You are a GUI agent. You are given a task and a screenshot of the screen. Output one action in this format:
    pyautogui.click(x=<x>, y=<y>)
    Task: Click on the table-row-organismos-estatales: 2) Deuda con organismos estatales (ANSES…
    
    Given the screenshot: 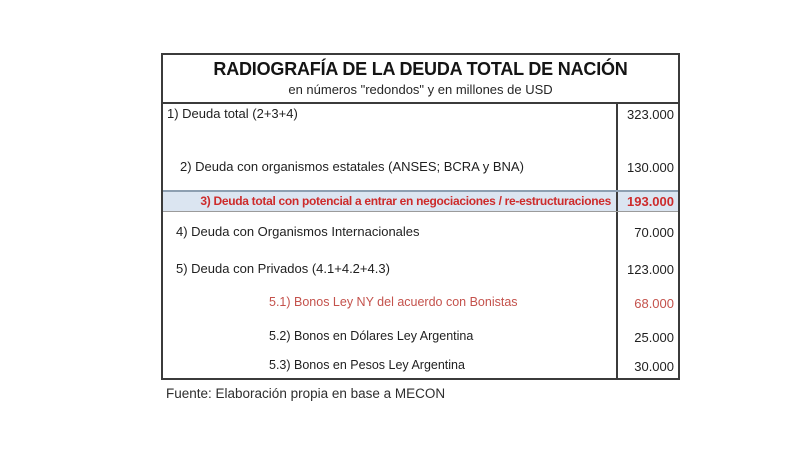 What is the action you would take?
    pyautogui.click(x=420, y=167)
    